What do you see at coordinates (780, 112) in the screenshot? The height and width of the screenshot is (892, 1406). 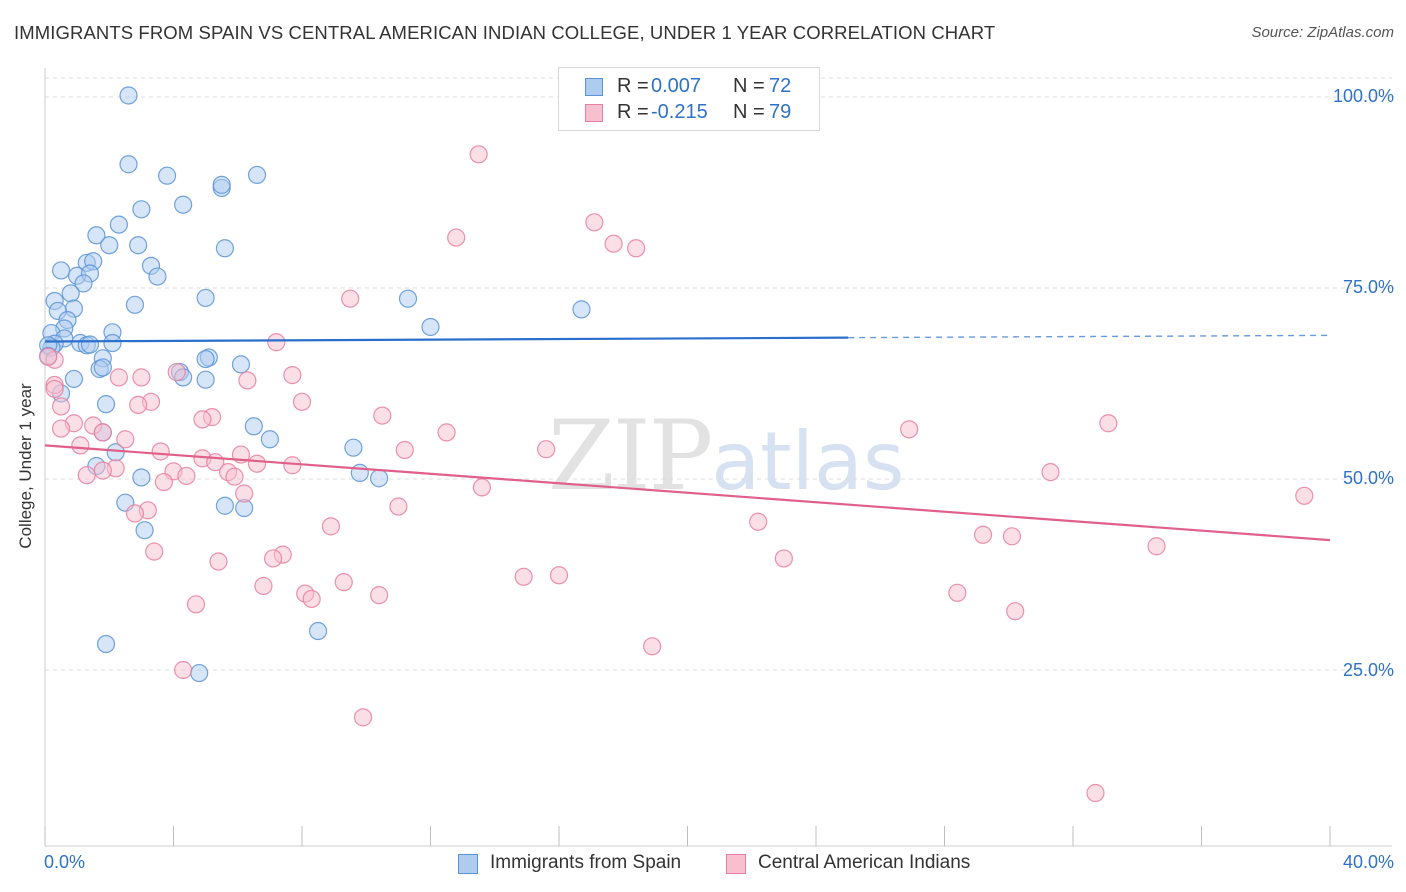 I see `legend-n-value: 79` at bounding box center [780, 112].